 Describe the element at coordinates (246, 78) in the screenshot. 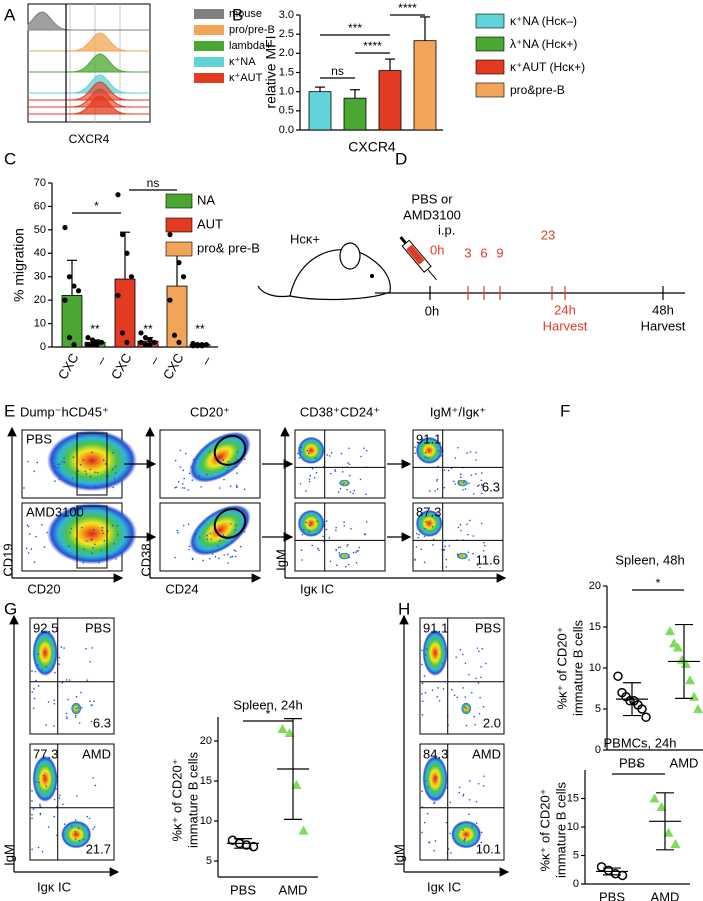

I see `legend-label: κ⁺AUT` at that location.